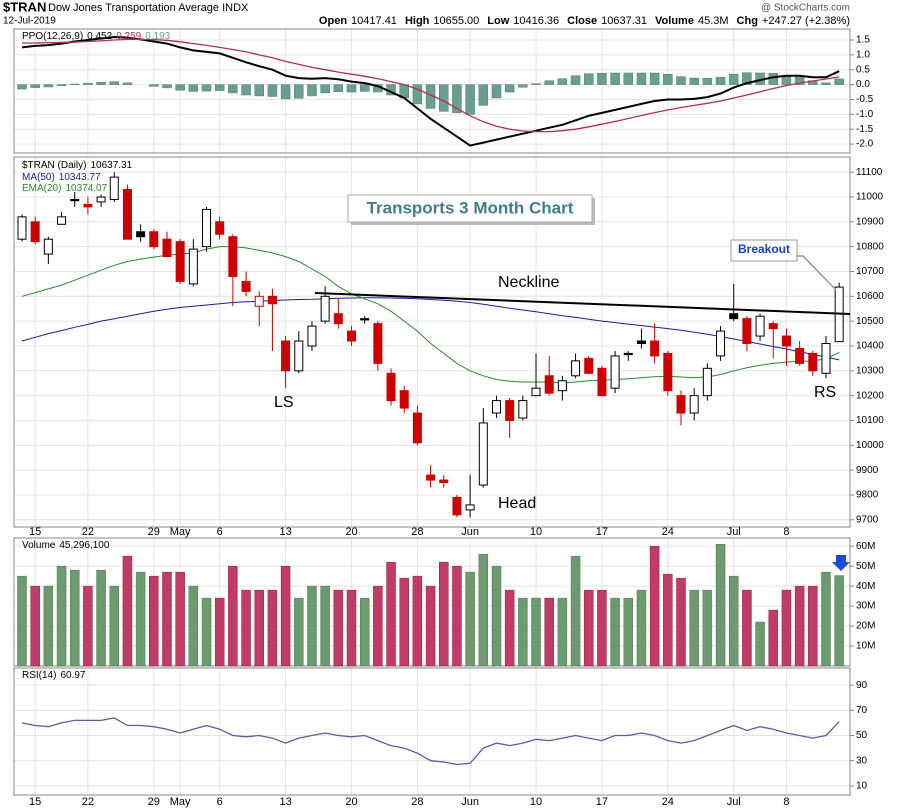 This screenshot has height=811, width=900. Describe the element at coordinates (88, 532) in the screenshot. I see `x-tick-label: 22` at that location.